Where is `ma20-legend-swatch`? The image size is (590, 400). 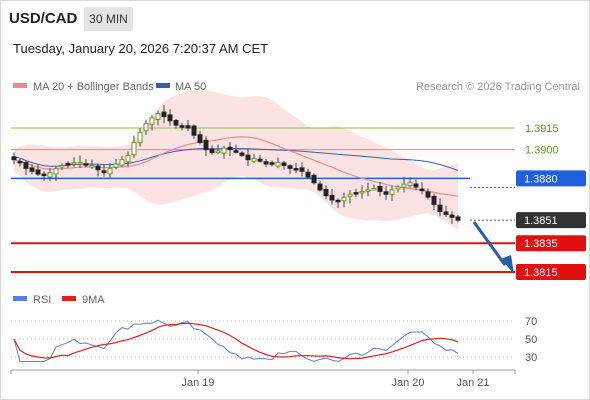 ma20-legend-swatch is located at coordinates (20, 85).